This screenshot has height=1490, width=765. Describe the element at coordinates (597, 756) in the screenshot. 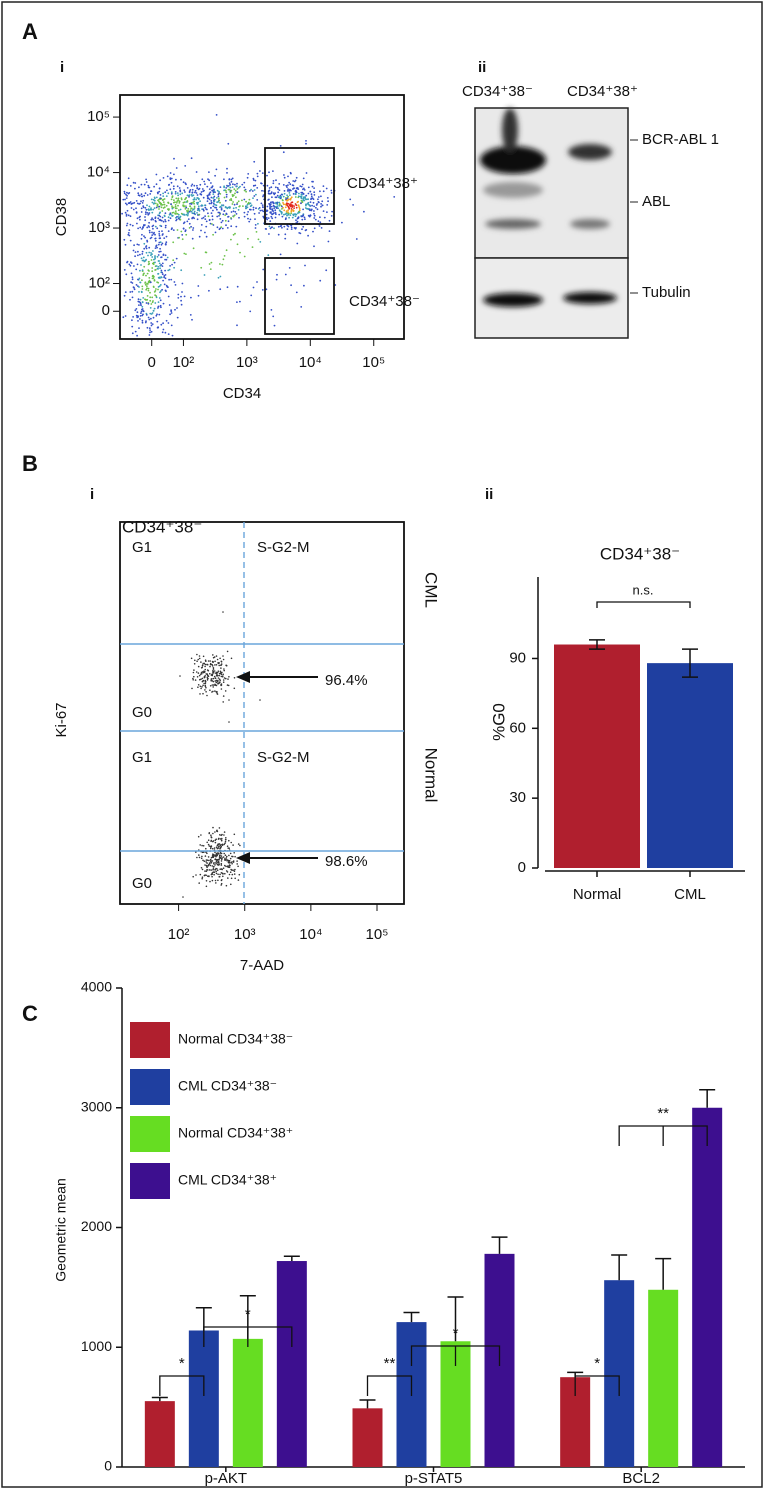

I see `bar` at that location.